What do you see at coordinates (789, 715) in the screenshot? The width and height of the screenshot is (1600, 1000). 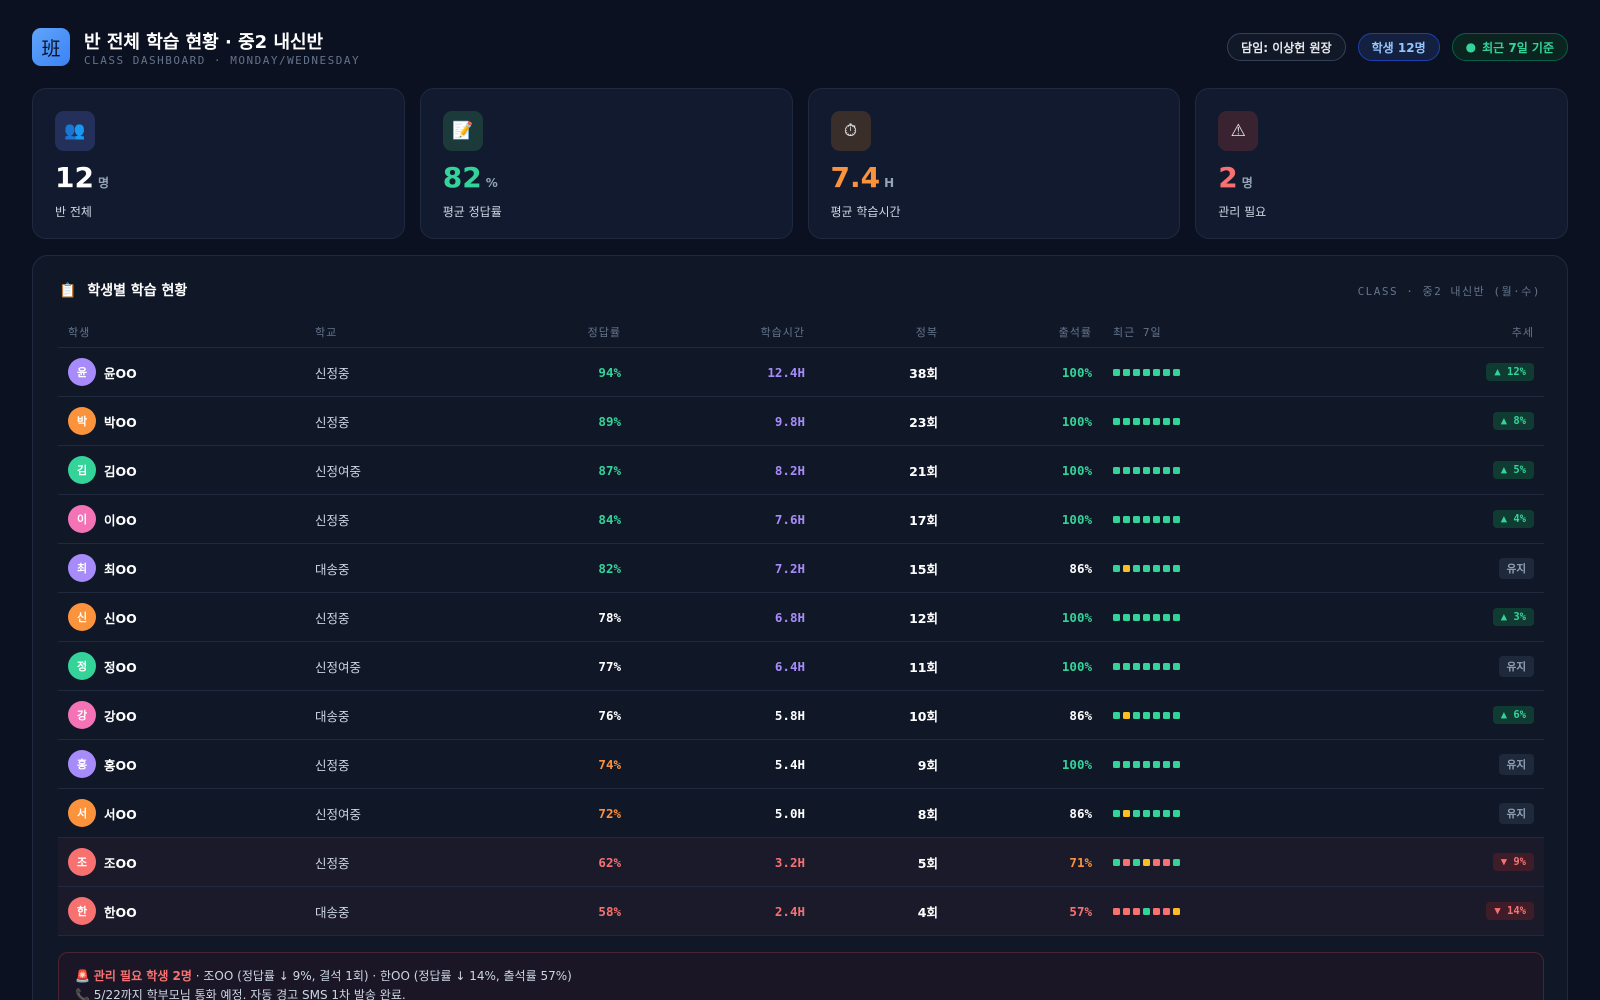 I see `study-hours: 5.8H` at bounding box center [789, 715].